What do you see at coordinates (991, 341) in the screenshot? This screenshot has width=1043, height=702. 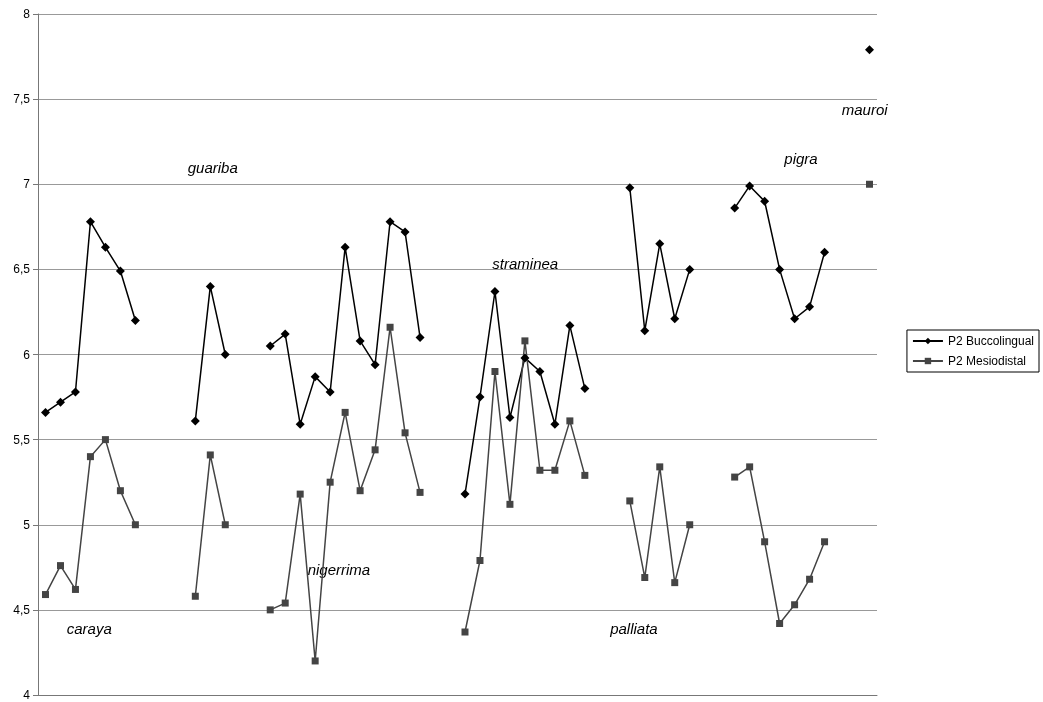 I see `legend-label: P2 Buccolingual` at bounding box center [991, 341].